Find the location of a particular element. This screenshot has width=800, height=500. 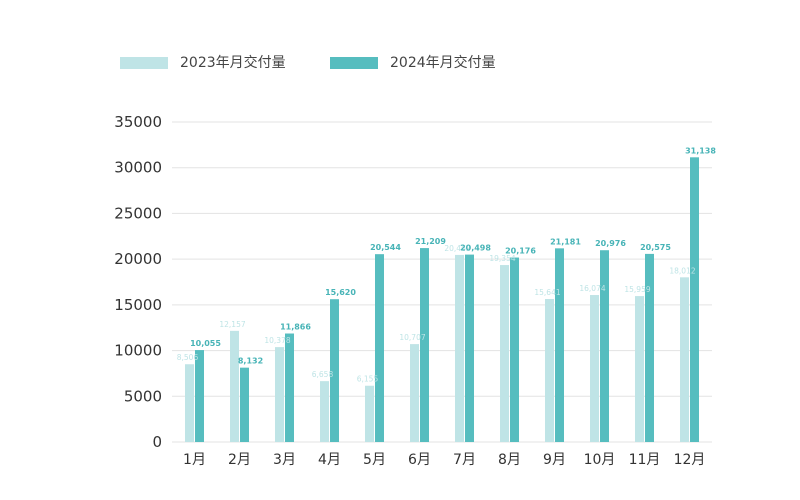

x-category-label: 3月 is located at coordinates (284, 460).